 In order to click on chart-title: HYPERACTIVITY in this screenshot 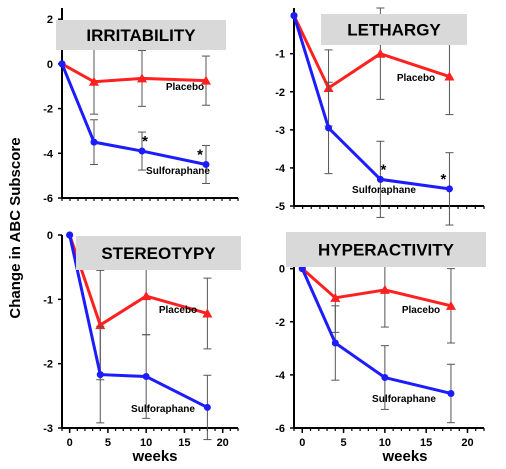, I will do `click(386, 250)`.